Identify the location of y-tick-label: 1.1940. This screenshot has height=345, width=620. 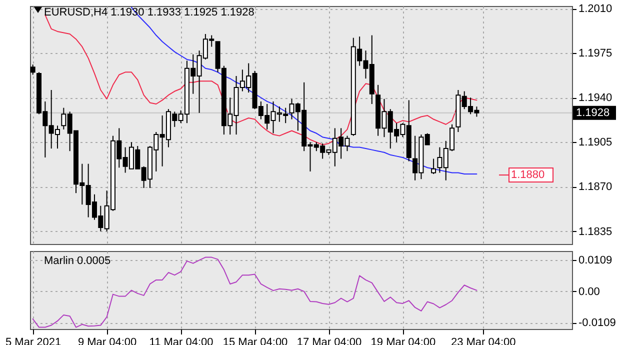
(595, 98).